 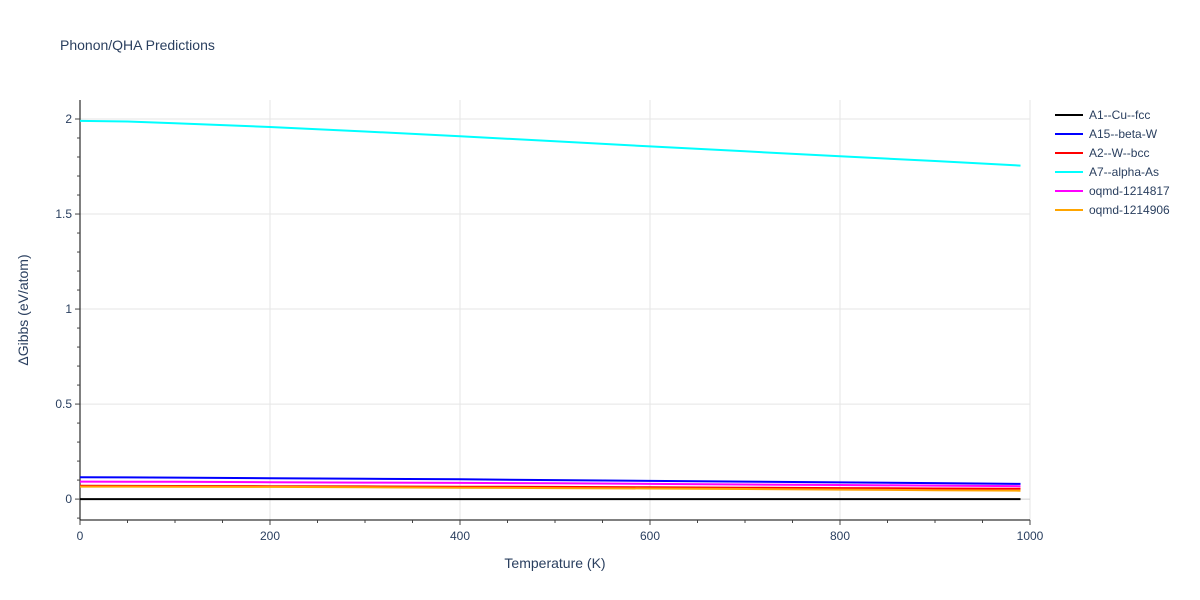 I want to click on y-tick-label: 1.5, so click(x=63, y=214).